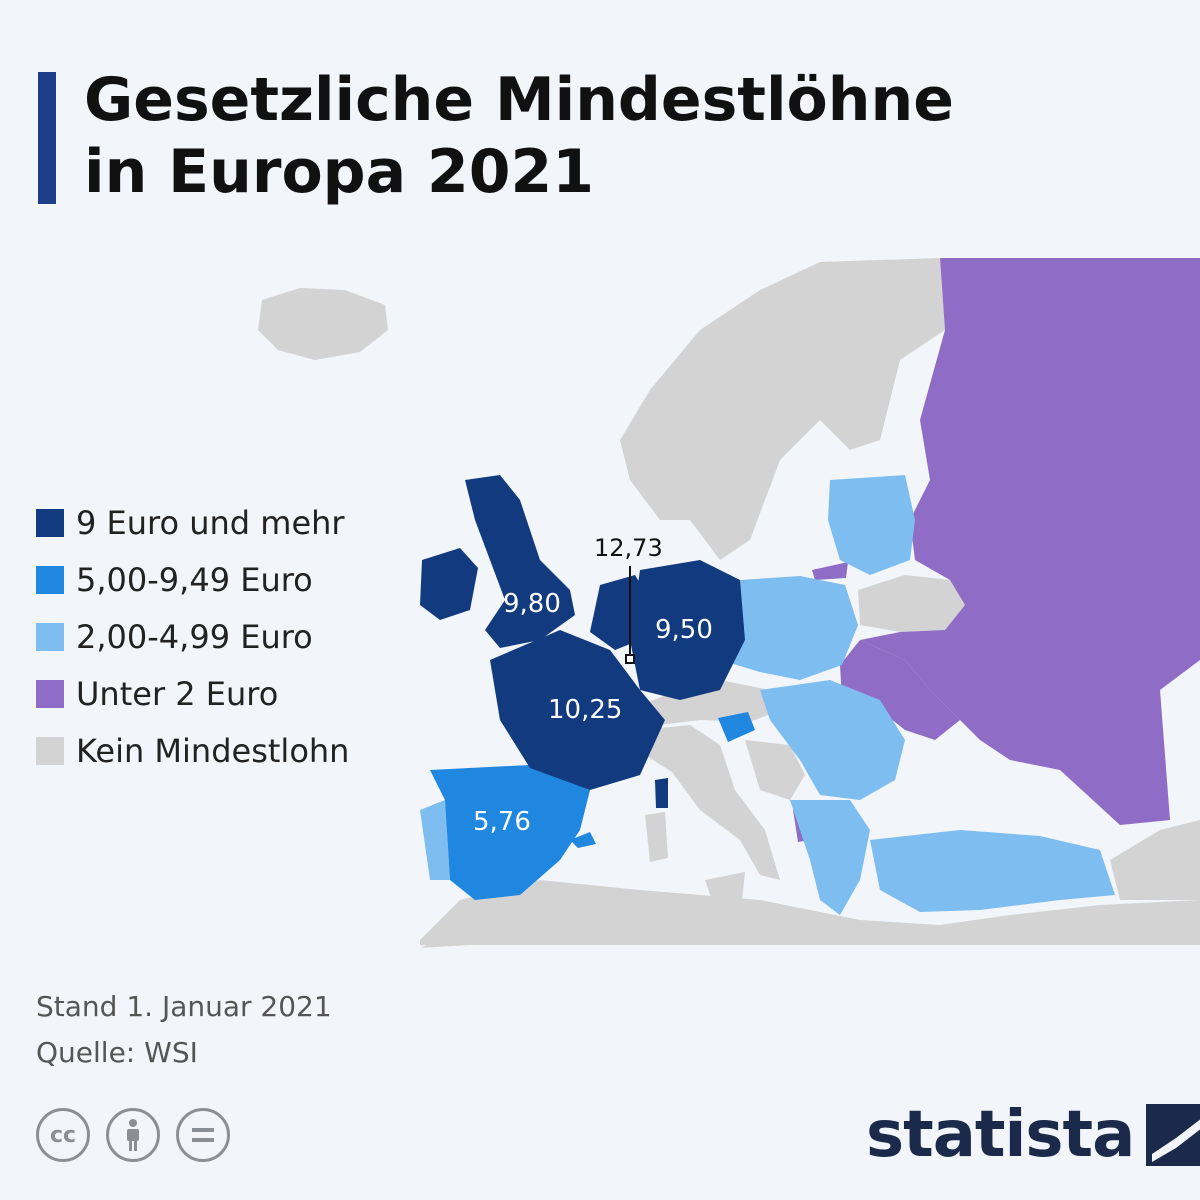 This screenshot has height=1200, width=1200. Describe the element at coordinates (502, 822) in the screenshot. I see `map-label-spain: 5,76` at that location.